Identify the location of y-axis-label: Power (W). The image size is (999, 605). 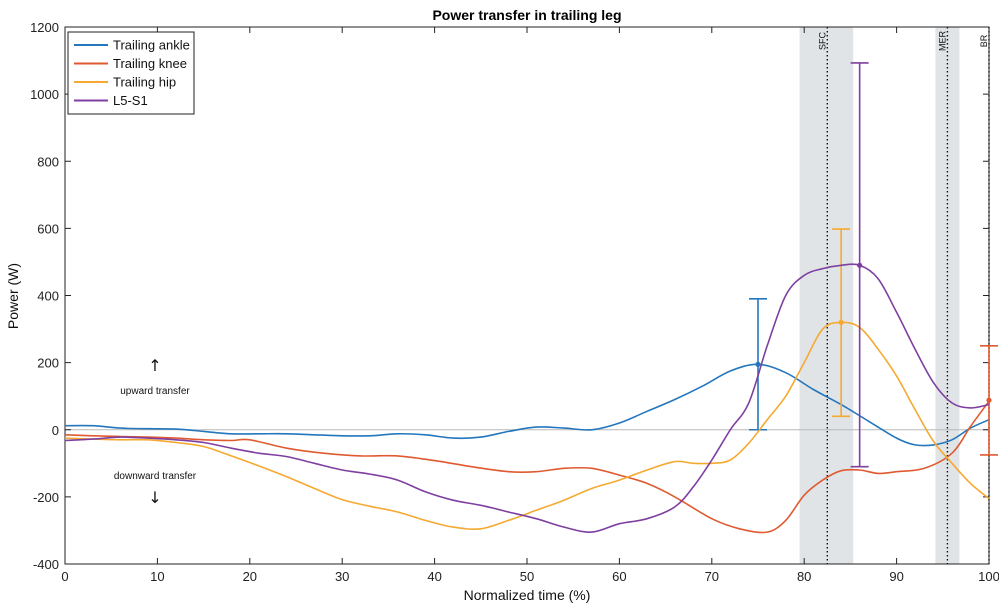
(13, 296).